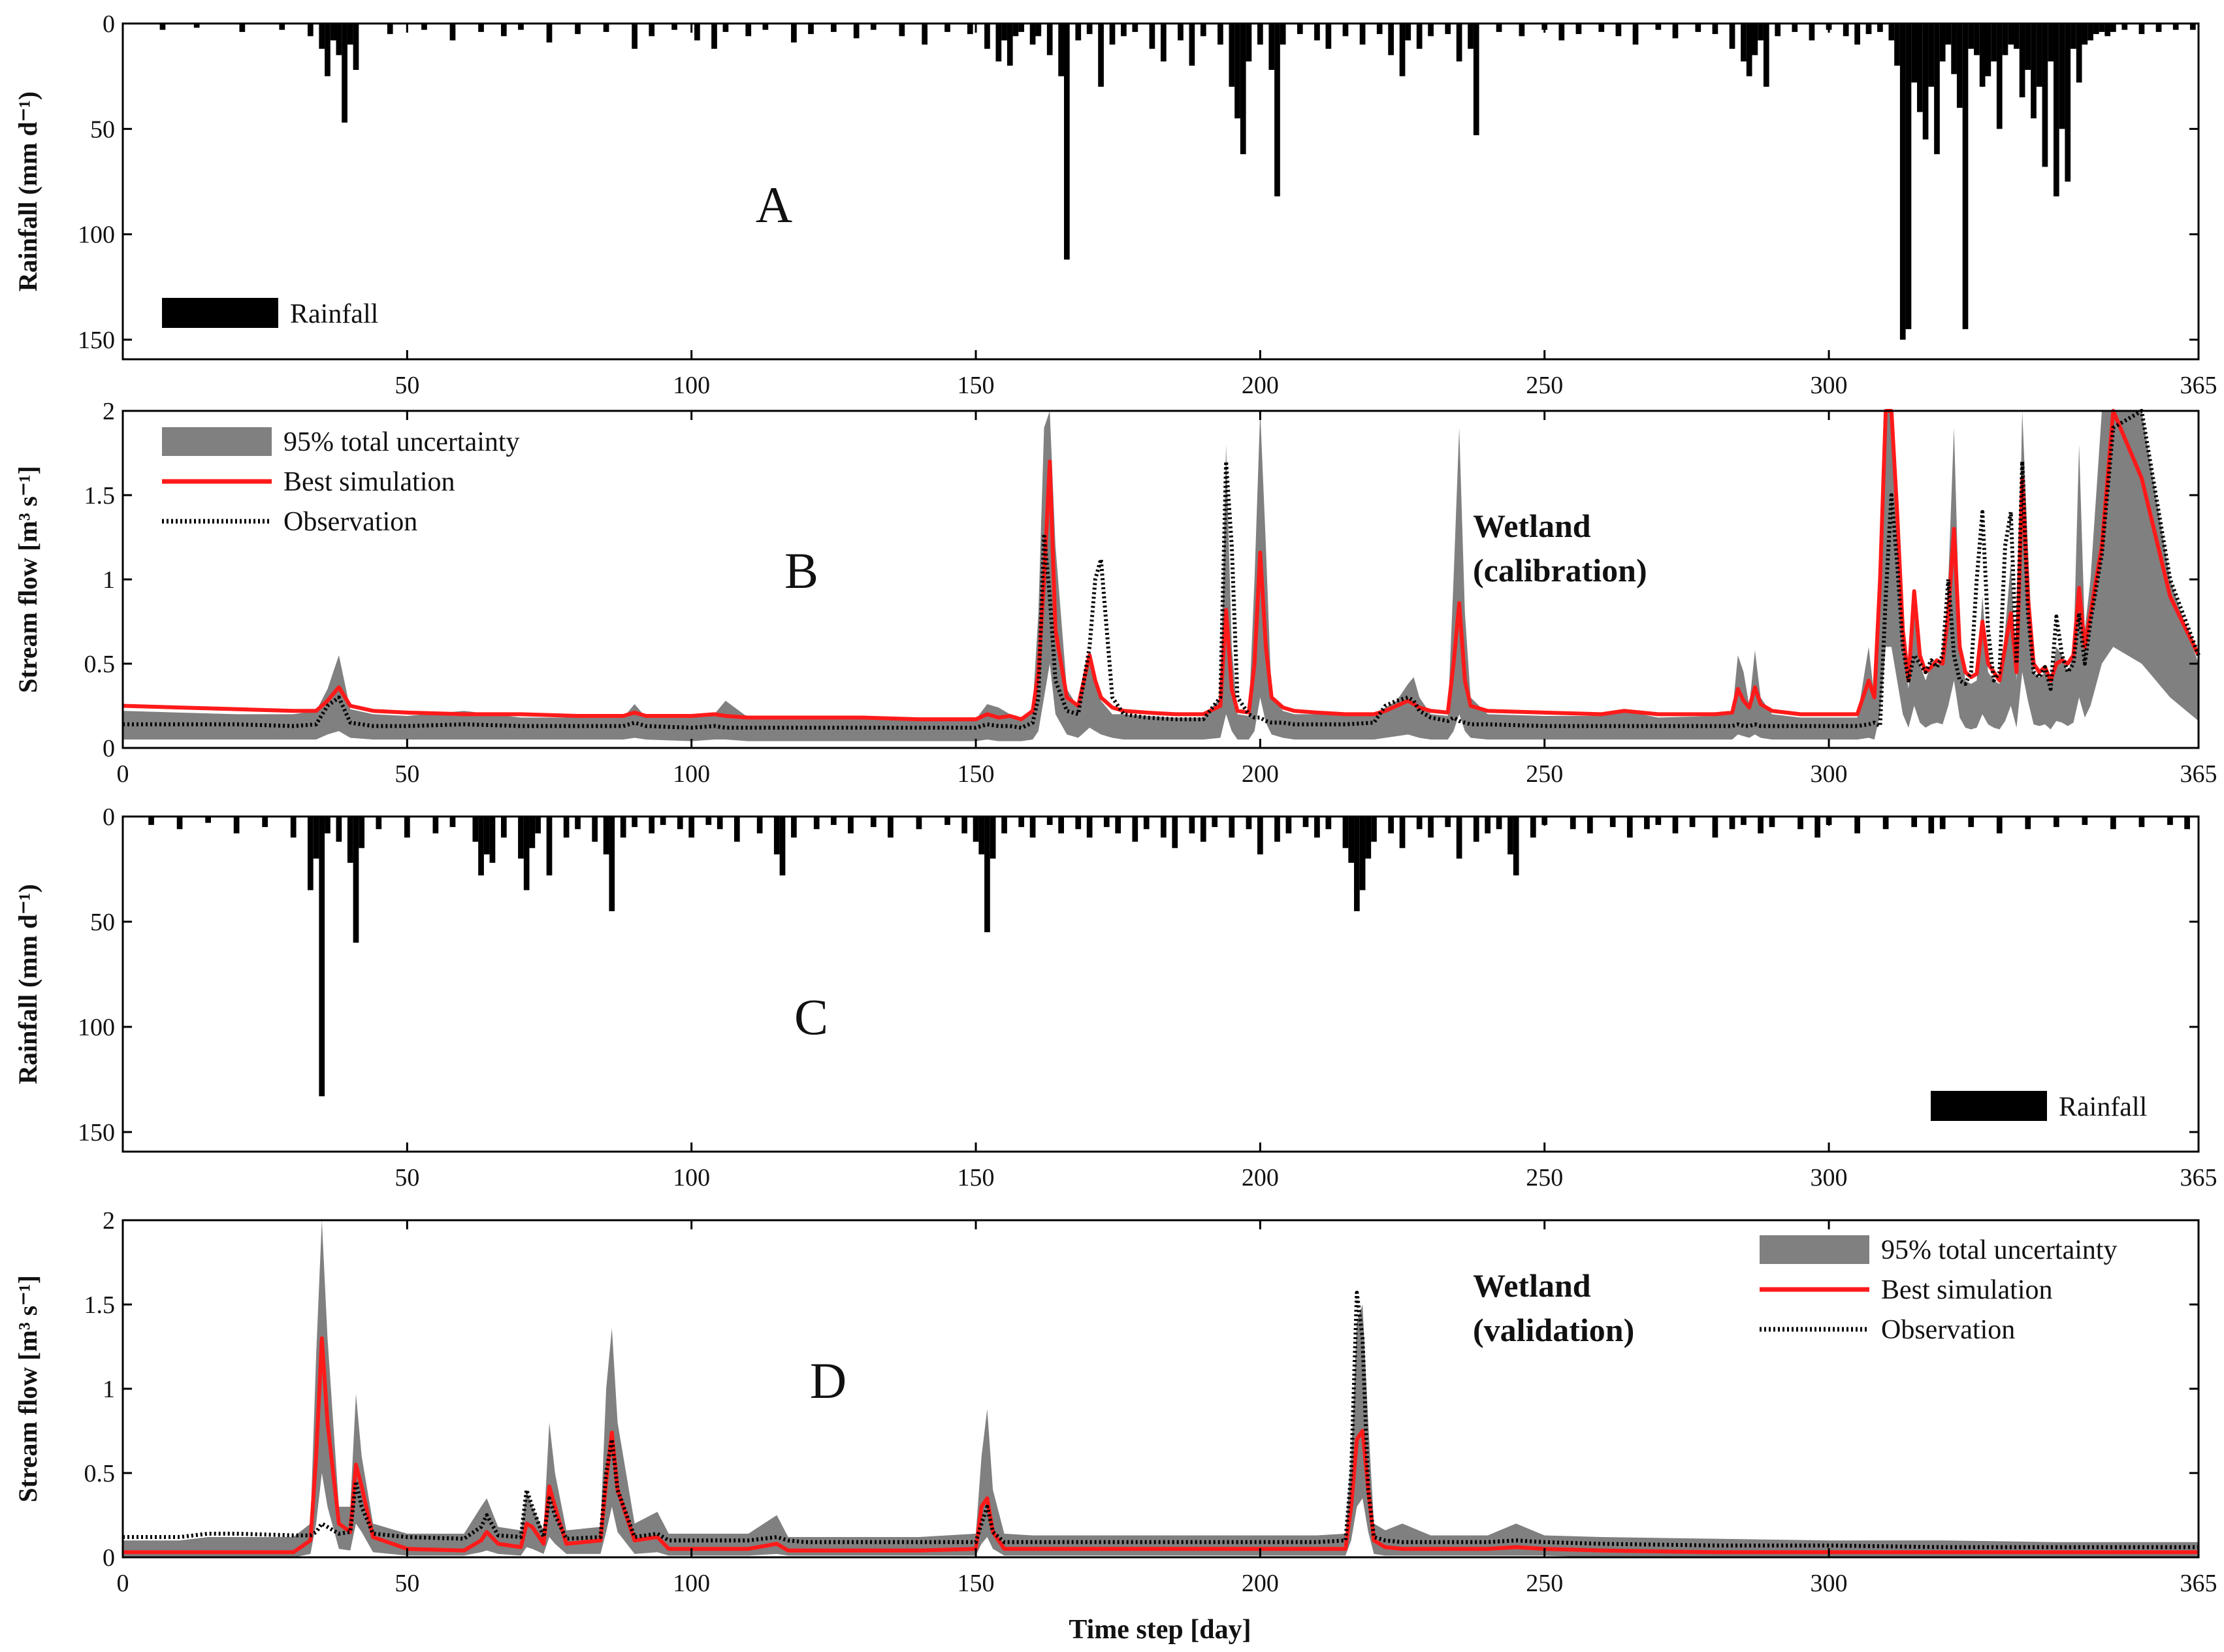  Describe the element at coordinates (109, 580) in the screenshot. I see `y-tick-label: 1` at that location.